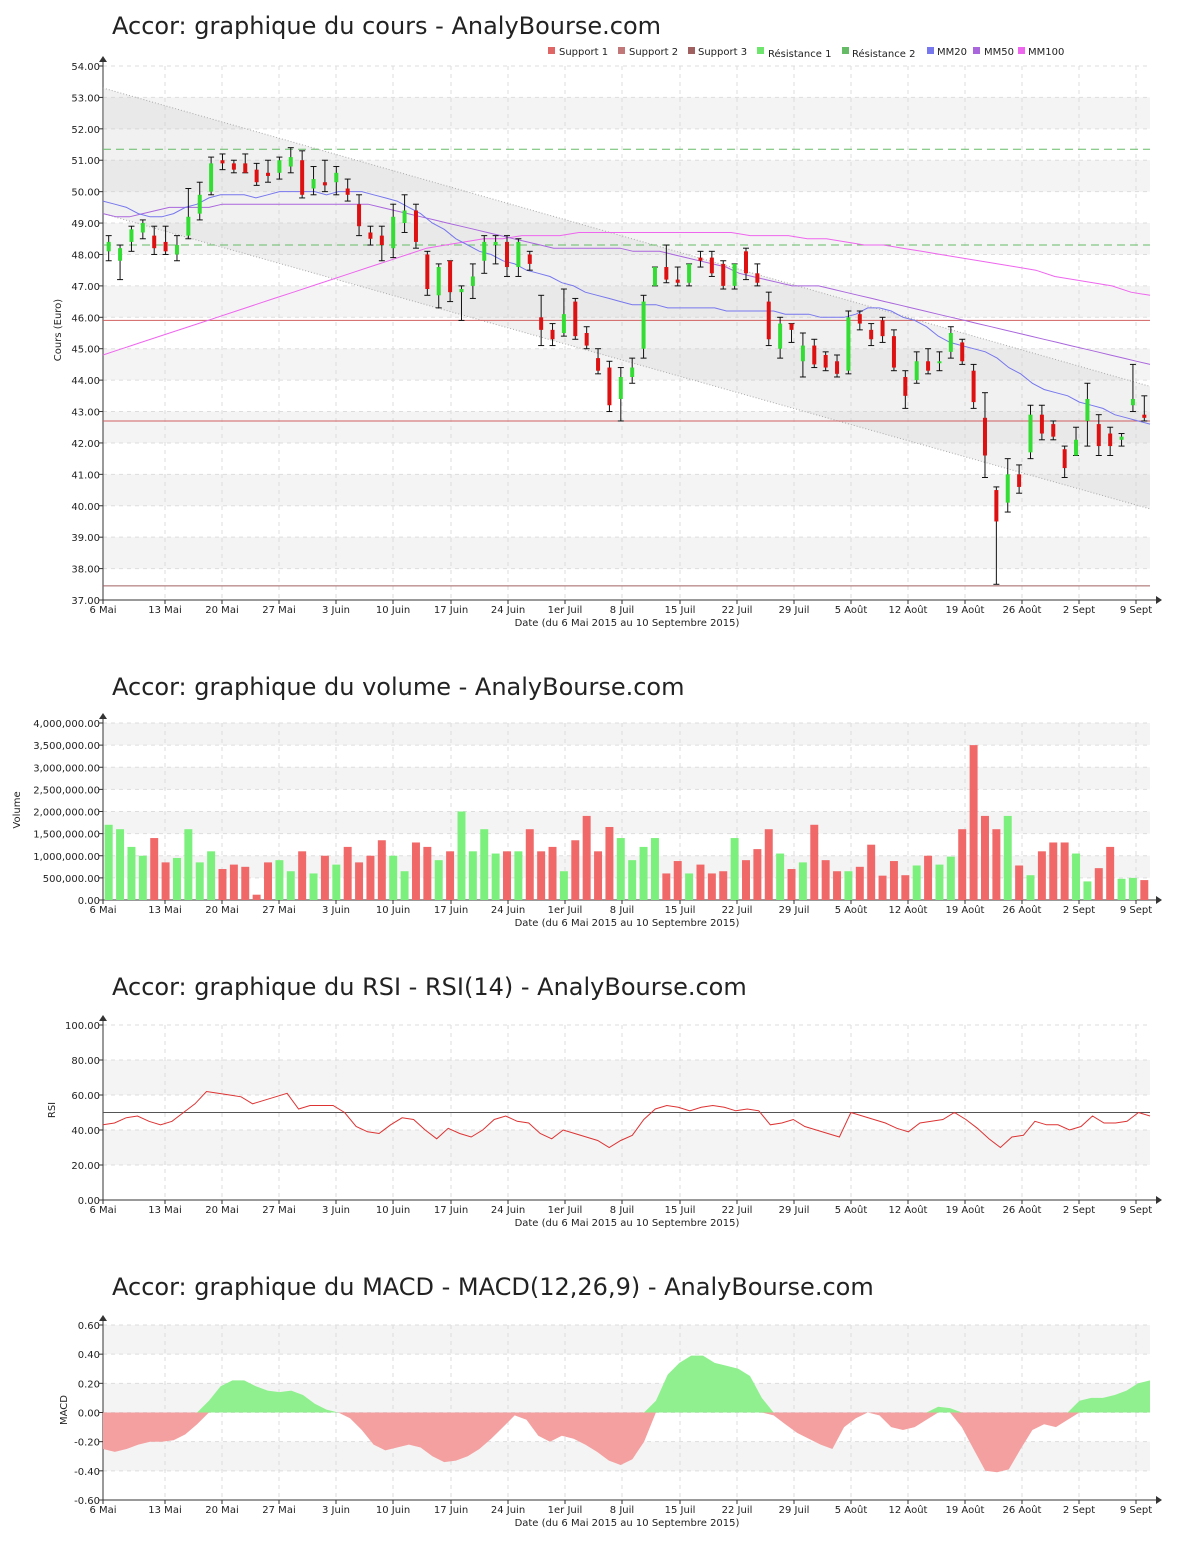 The height and width of the screenshot is (1550, 1200). Describe the element at coordinates (1046, 52) in the screenshot. I see `legend-label-mm100: MM100` at that location.